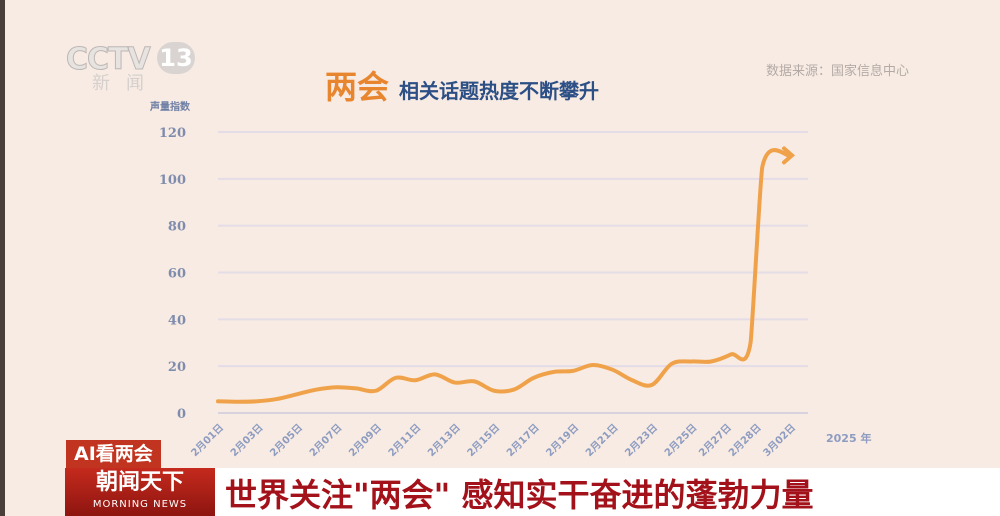 This screenshot has width=1000, height=516. What do you see at coordinates (562, 440) in the screenshot?
I see `x-tick-label: 2月19日` at bounding box center [562, 440].